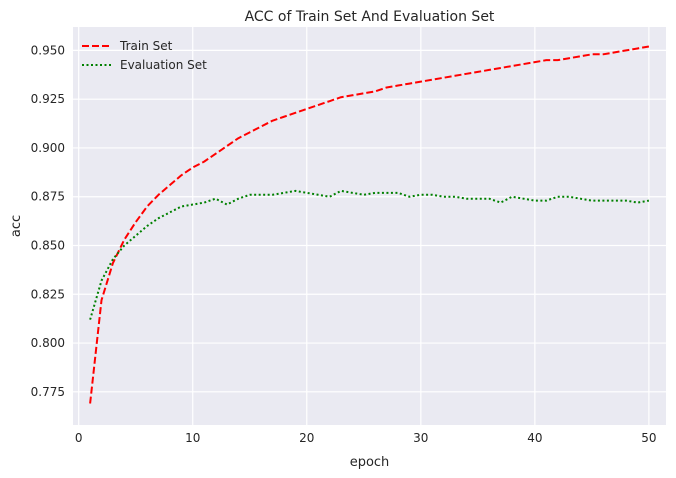 Image resolution: width=676 pixels, height=478 pixels. Describe the element at coordinates (48, 246) in the screenshot. I see `y-tick-label: 0.850` at that location.